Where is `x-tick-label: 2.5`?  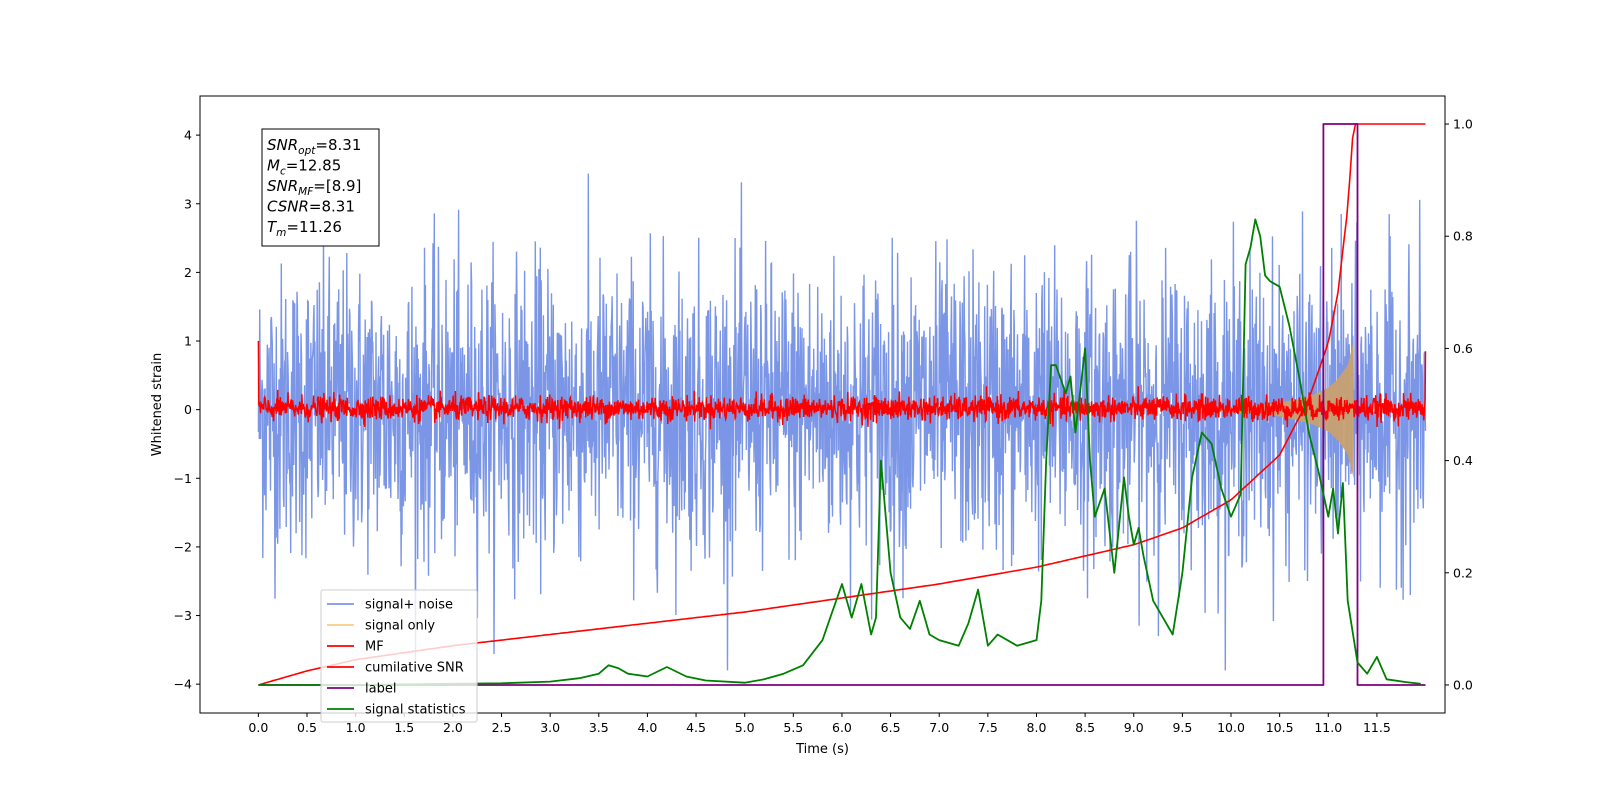 x-tick-label: 2.5 is located at coordinates (502, 727).